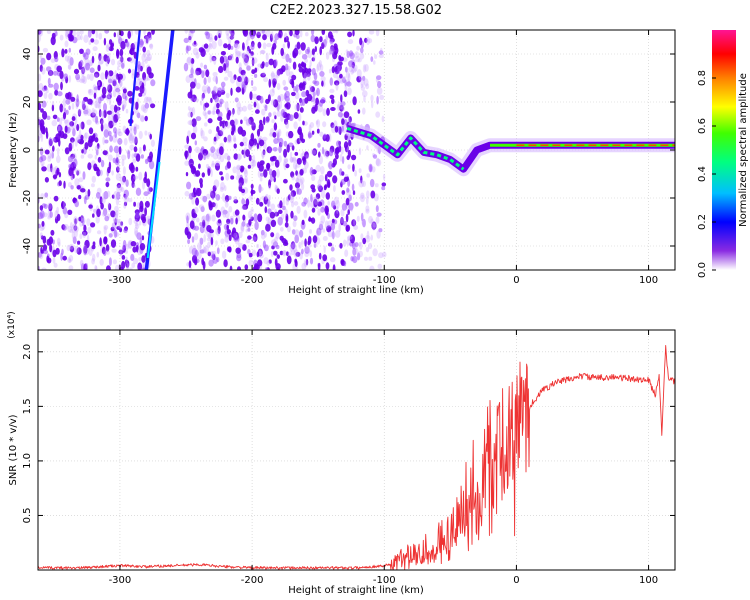 Image resolution: width=750 pixels, height=600 pixels. What do you see at coordinates (356, 290) in the screenshot?
I see `heatmap-x-axis-label: Height of straight line (km)` at bounding box center [356, 290].